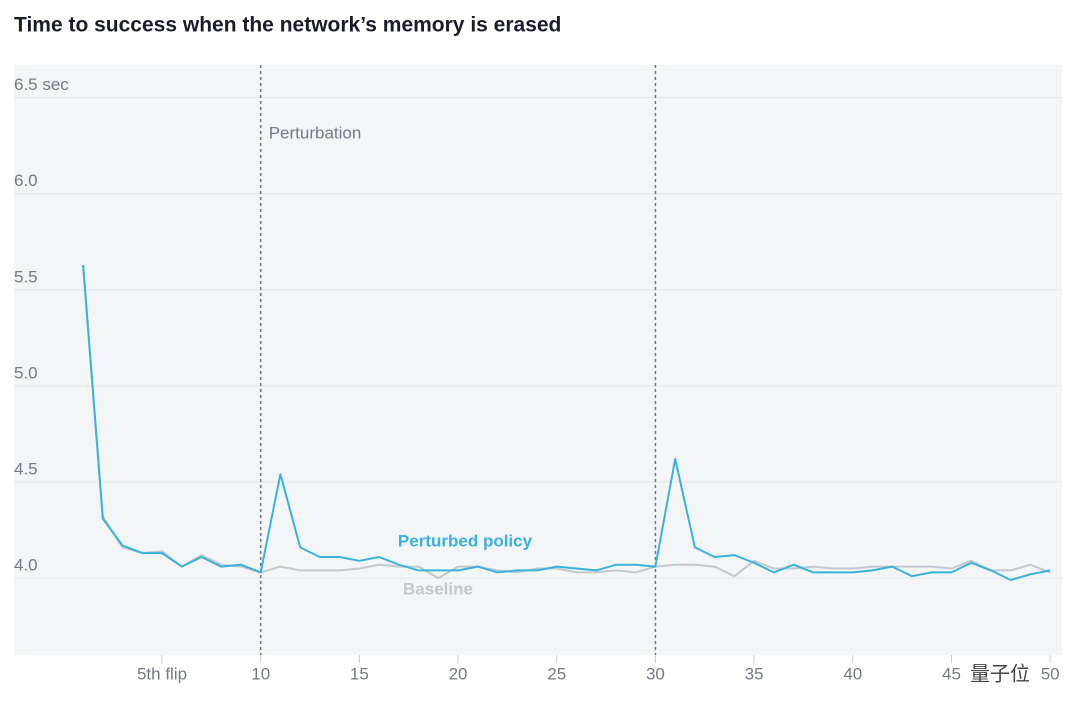 The height and width of the screenshot is (720, 1080). What do you see at coordinates (465, 540) in the screenshot?
I see `series-label: Perturbed policy` at bounding box center [465, 540].